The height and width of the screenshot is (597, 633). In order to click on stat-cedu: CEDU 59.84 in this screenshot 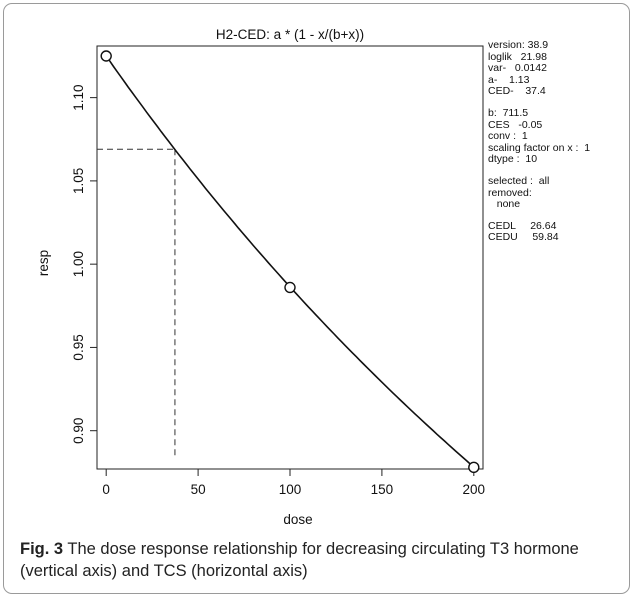, I will do `click(523, 237)`.